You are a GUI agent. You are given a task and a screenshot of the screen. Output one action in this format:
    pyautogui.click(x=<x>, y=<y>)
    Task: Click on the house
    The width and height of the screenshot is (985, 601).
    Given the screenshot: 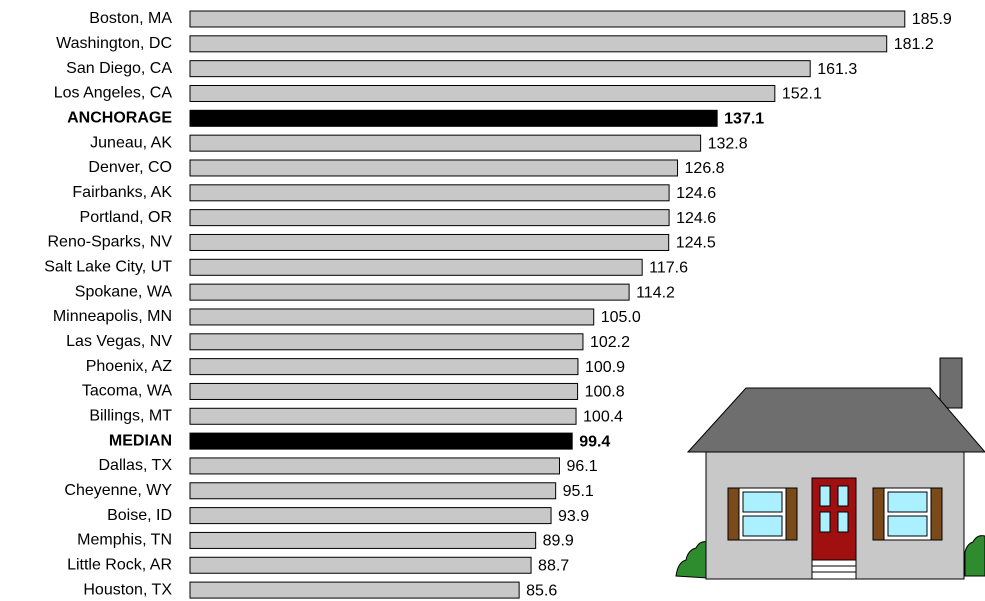 What is the action you would take?
    pyautogui.click(x=830, y=468)
    